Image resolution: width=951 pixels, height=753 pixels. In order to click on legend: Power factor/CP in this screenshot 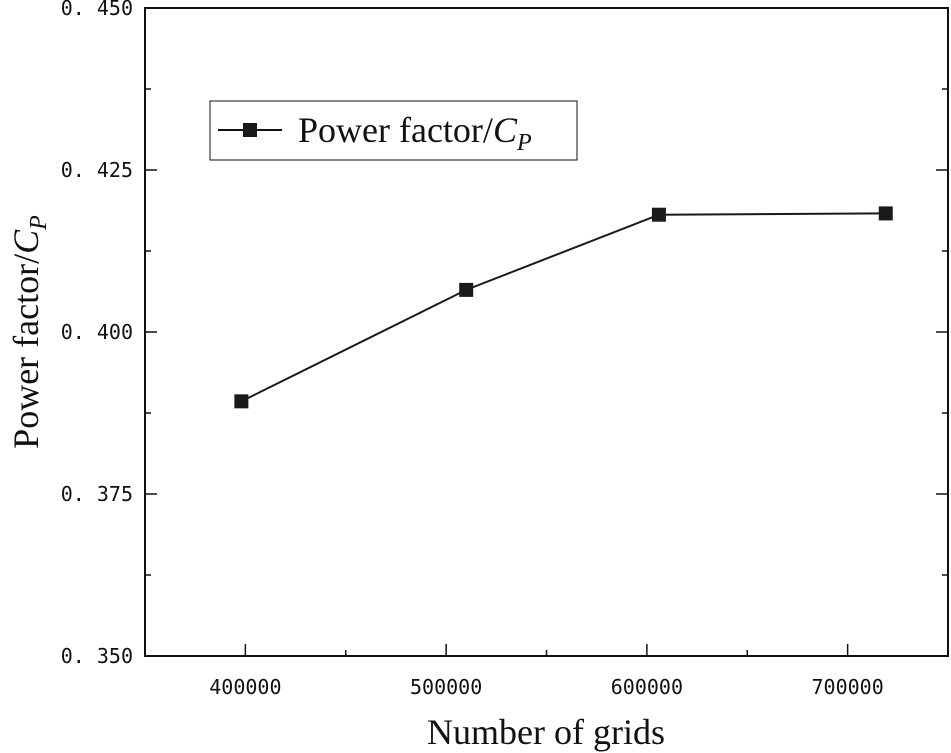, I will do `click(393, 130)`.